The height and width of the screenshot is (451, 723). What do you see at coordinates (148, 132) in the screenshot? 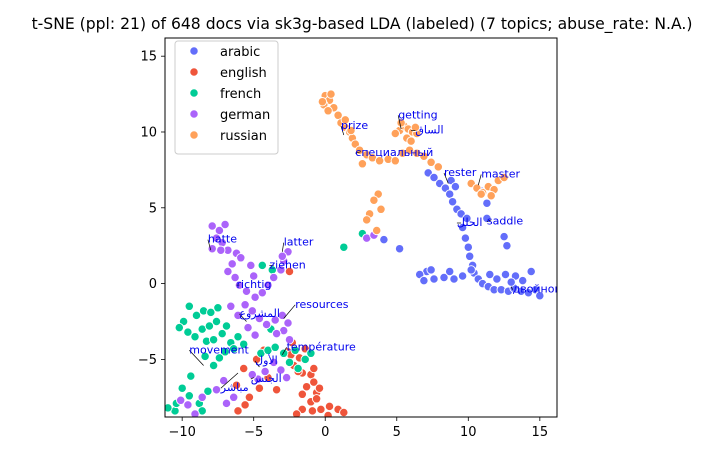
I see `y-tick-label: 10` at bounding box center [148, 132].